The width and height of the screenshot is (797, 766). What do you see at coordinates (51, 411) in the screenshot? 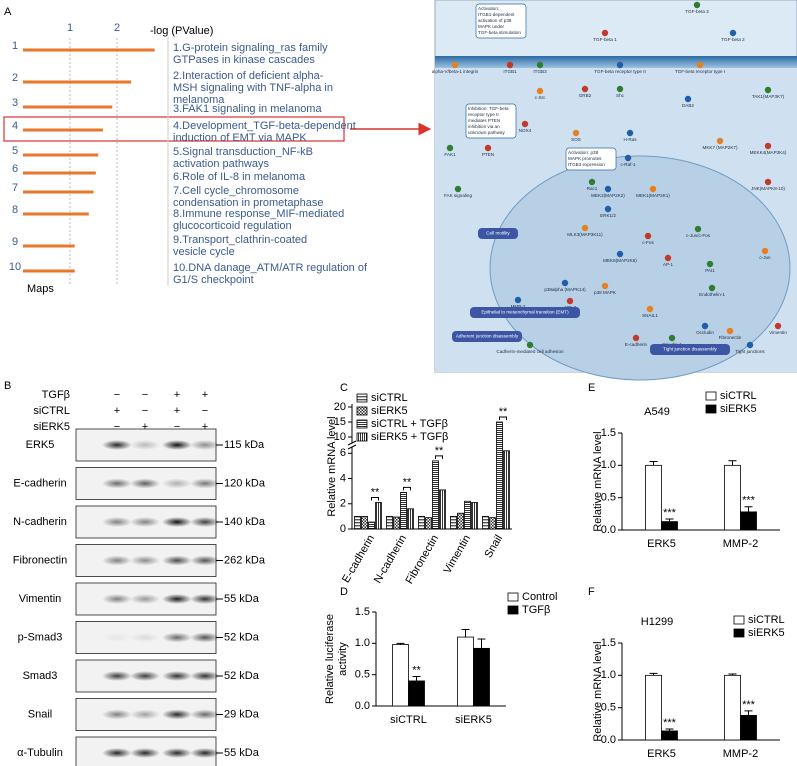
I see `condition-label: siCTRL` at bounding box center [51, 411].